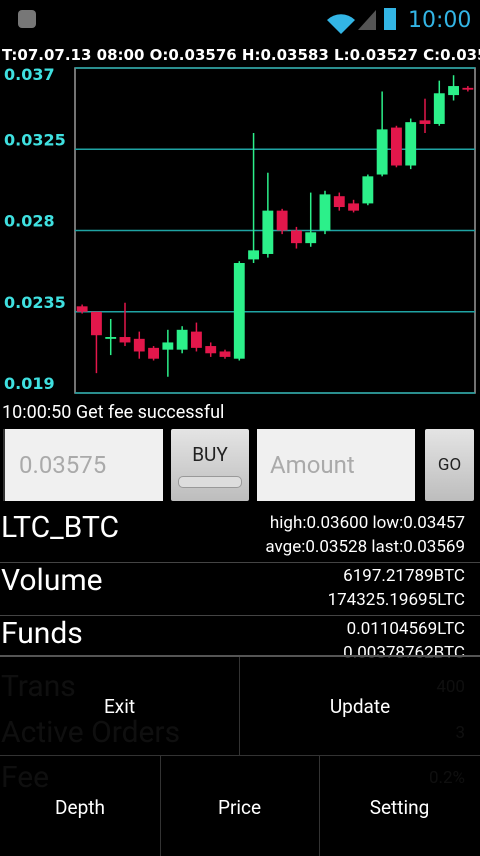  Describe the element at coordinates (367, 20) in the screenshot. I see `signal-icon` at that location.